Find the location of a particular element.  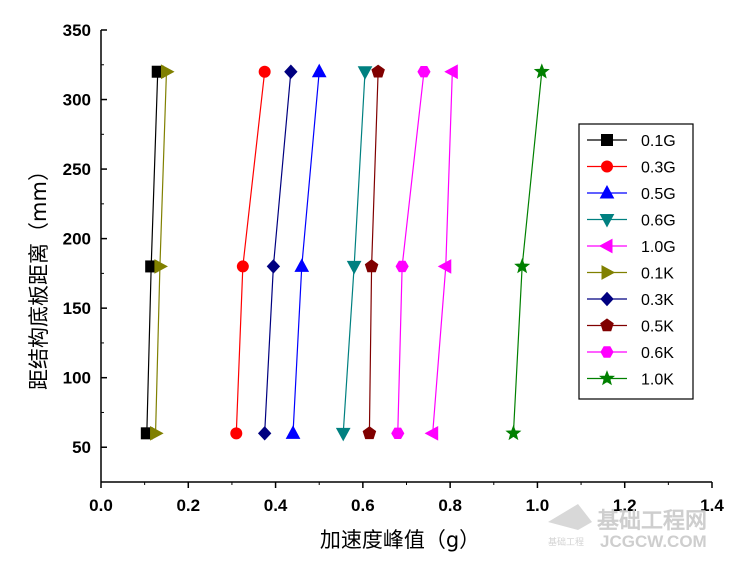

series-0.3K is located at coordinates (277, 252).